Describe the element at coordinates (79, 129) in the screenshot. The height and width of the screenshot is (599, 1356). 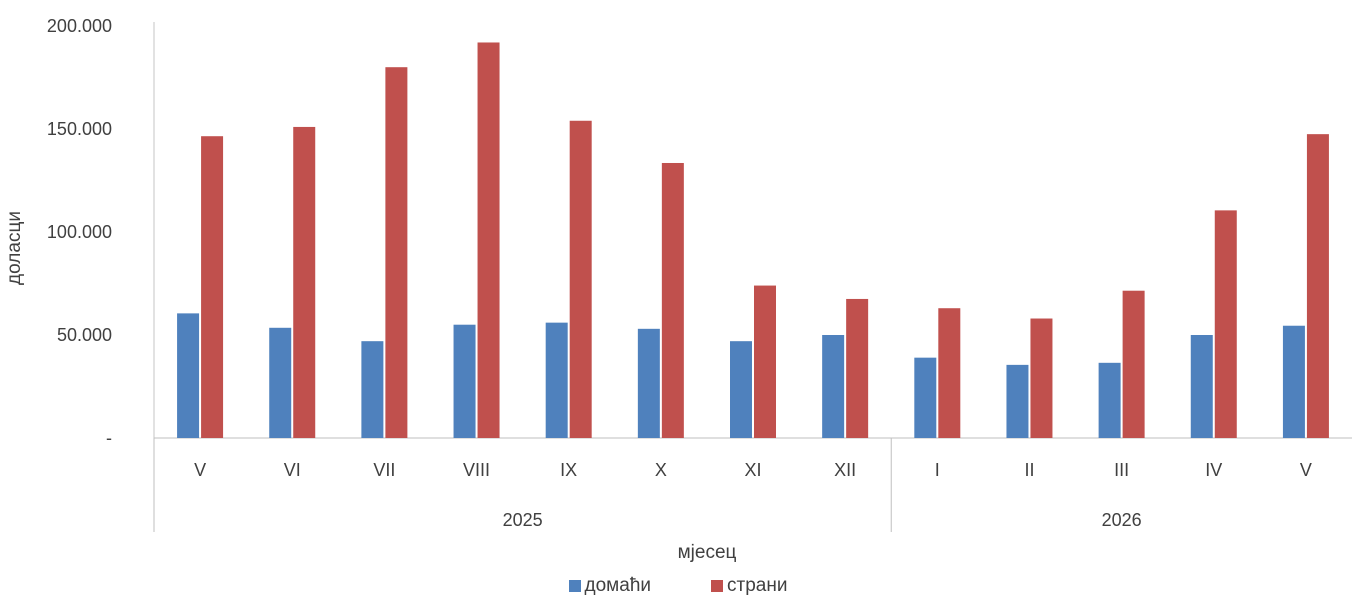
I see `y-tick-label: 150.000` at that location.